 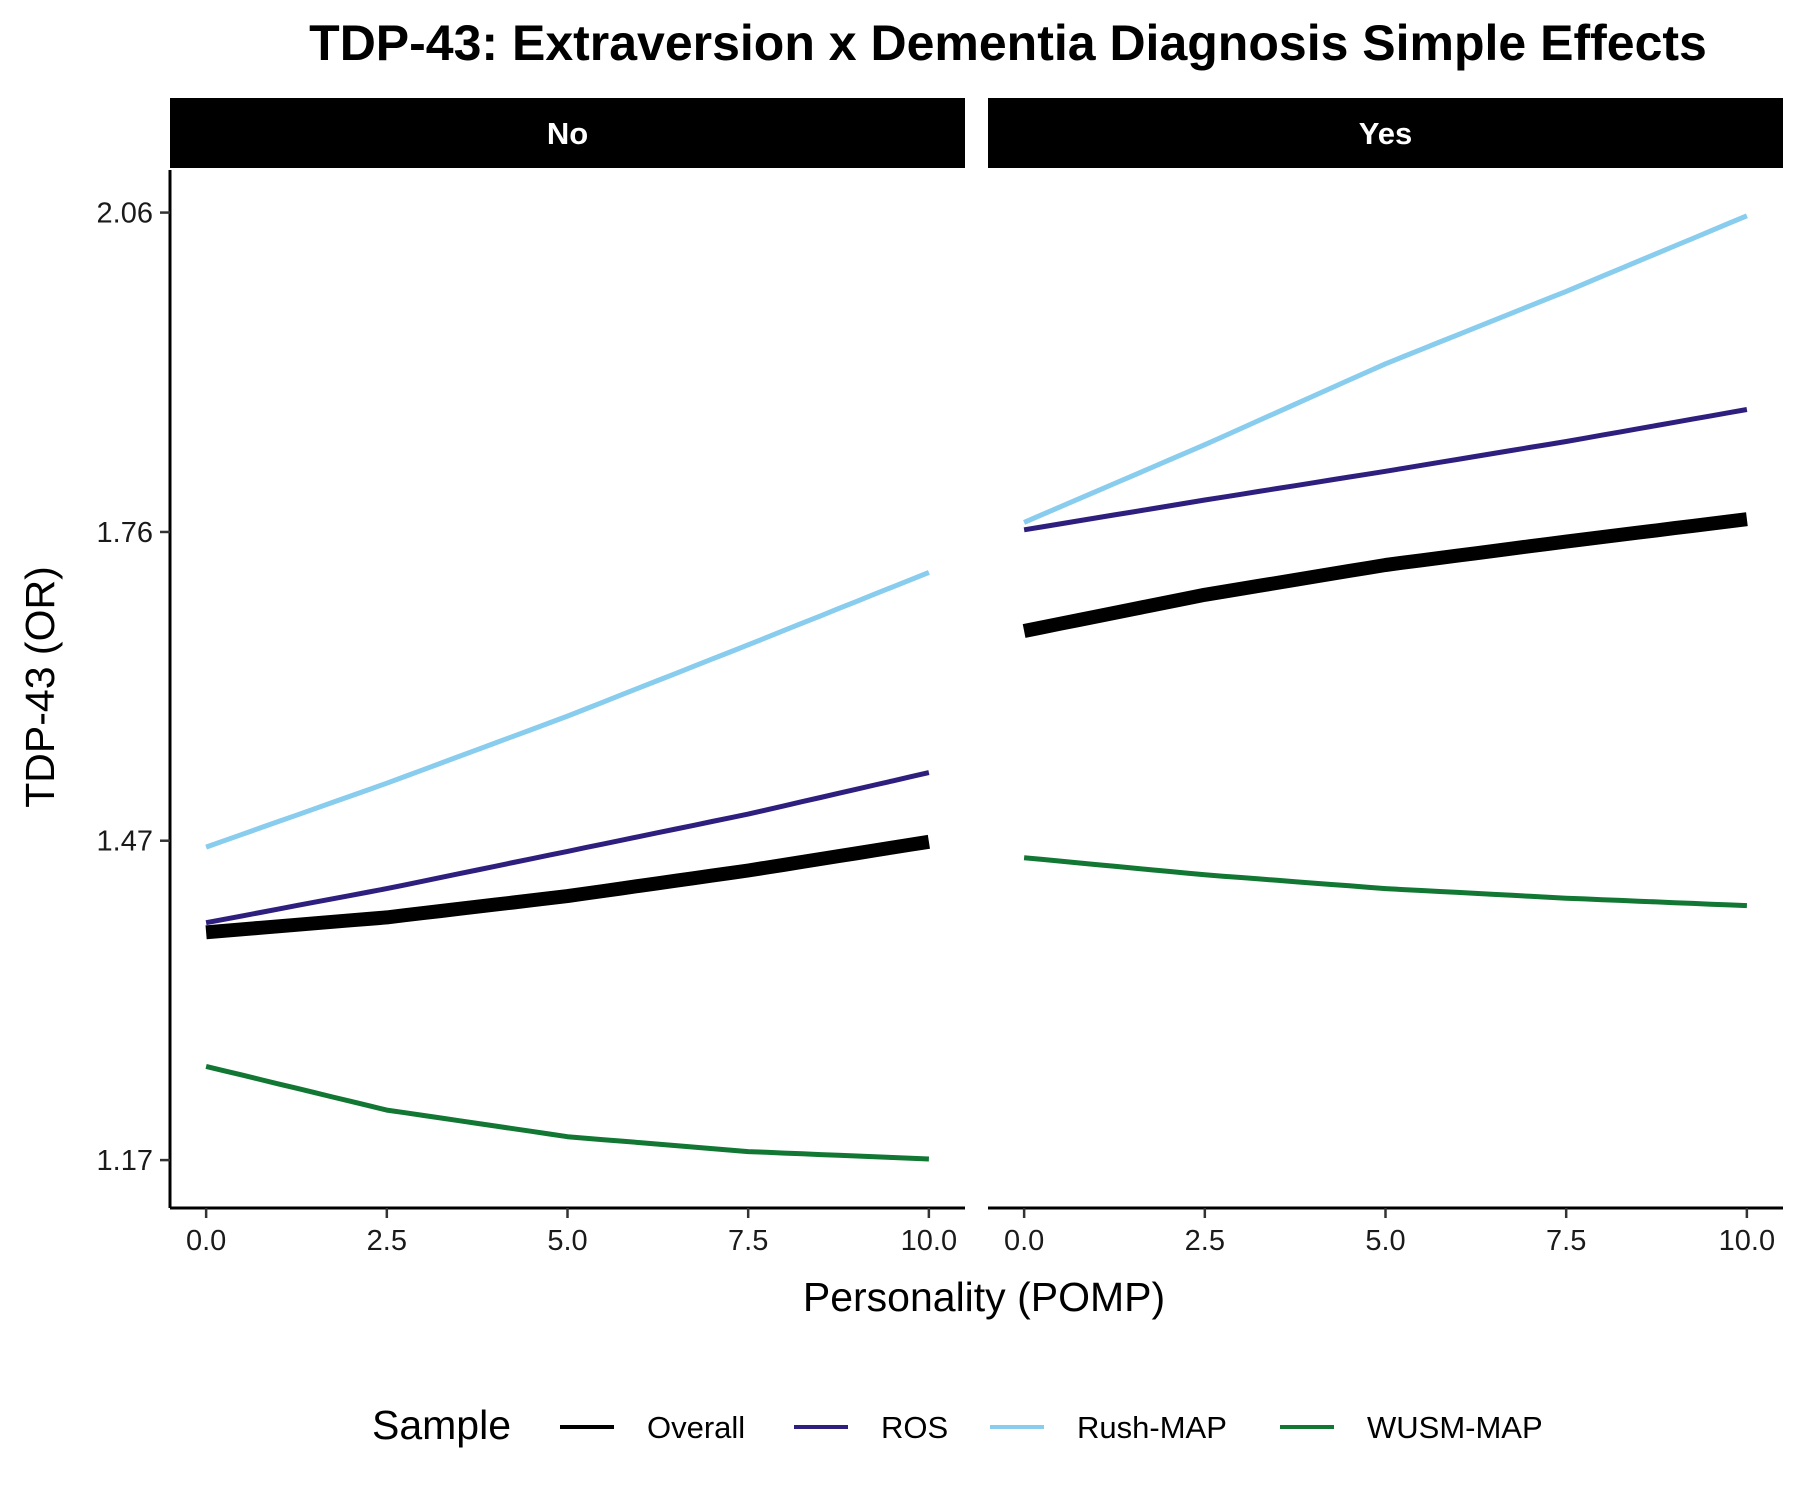 What do you see at coordinates (206, 1241) in the screenshot?
I see `x-tick-label-no: 0.0` at bounding box center [206, 1241].